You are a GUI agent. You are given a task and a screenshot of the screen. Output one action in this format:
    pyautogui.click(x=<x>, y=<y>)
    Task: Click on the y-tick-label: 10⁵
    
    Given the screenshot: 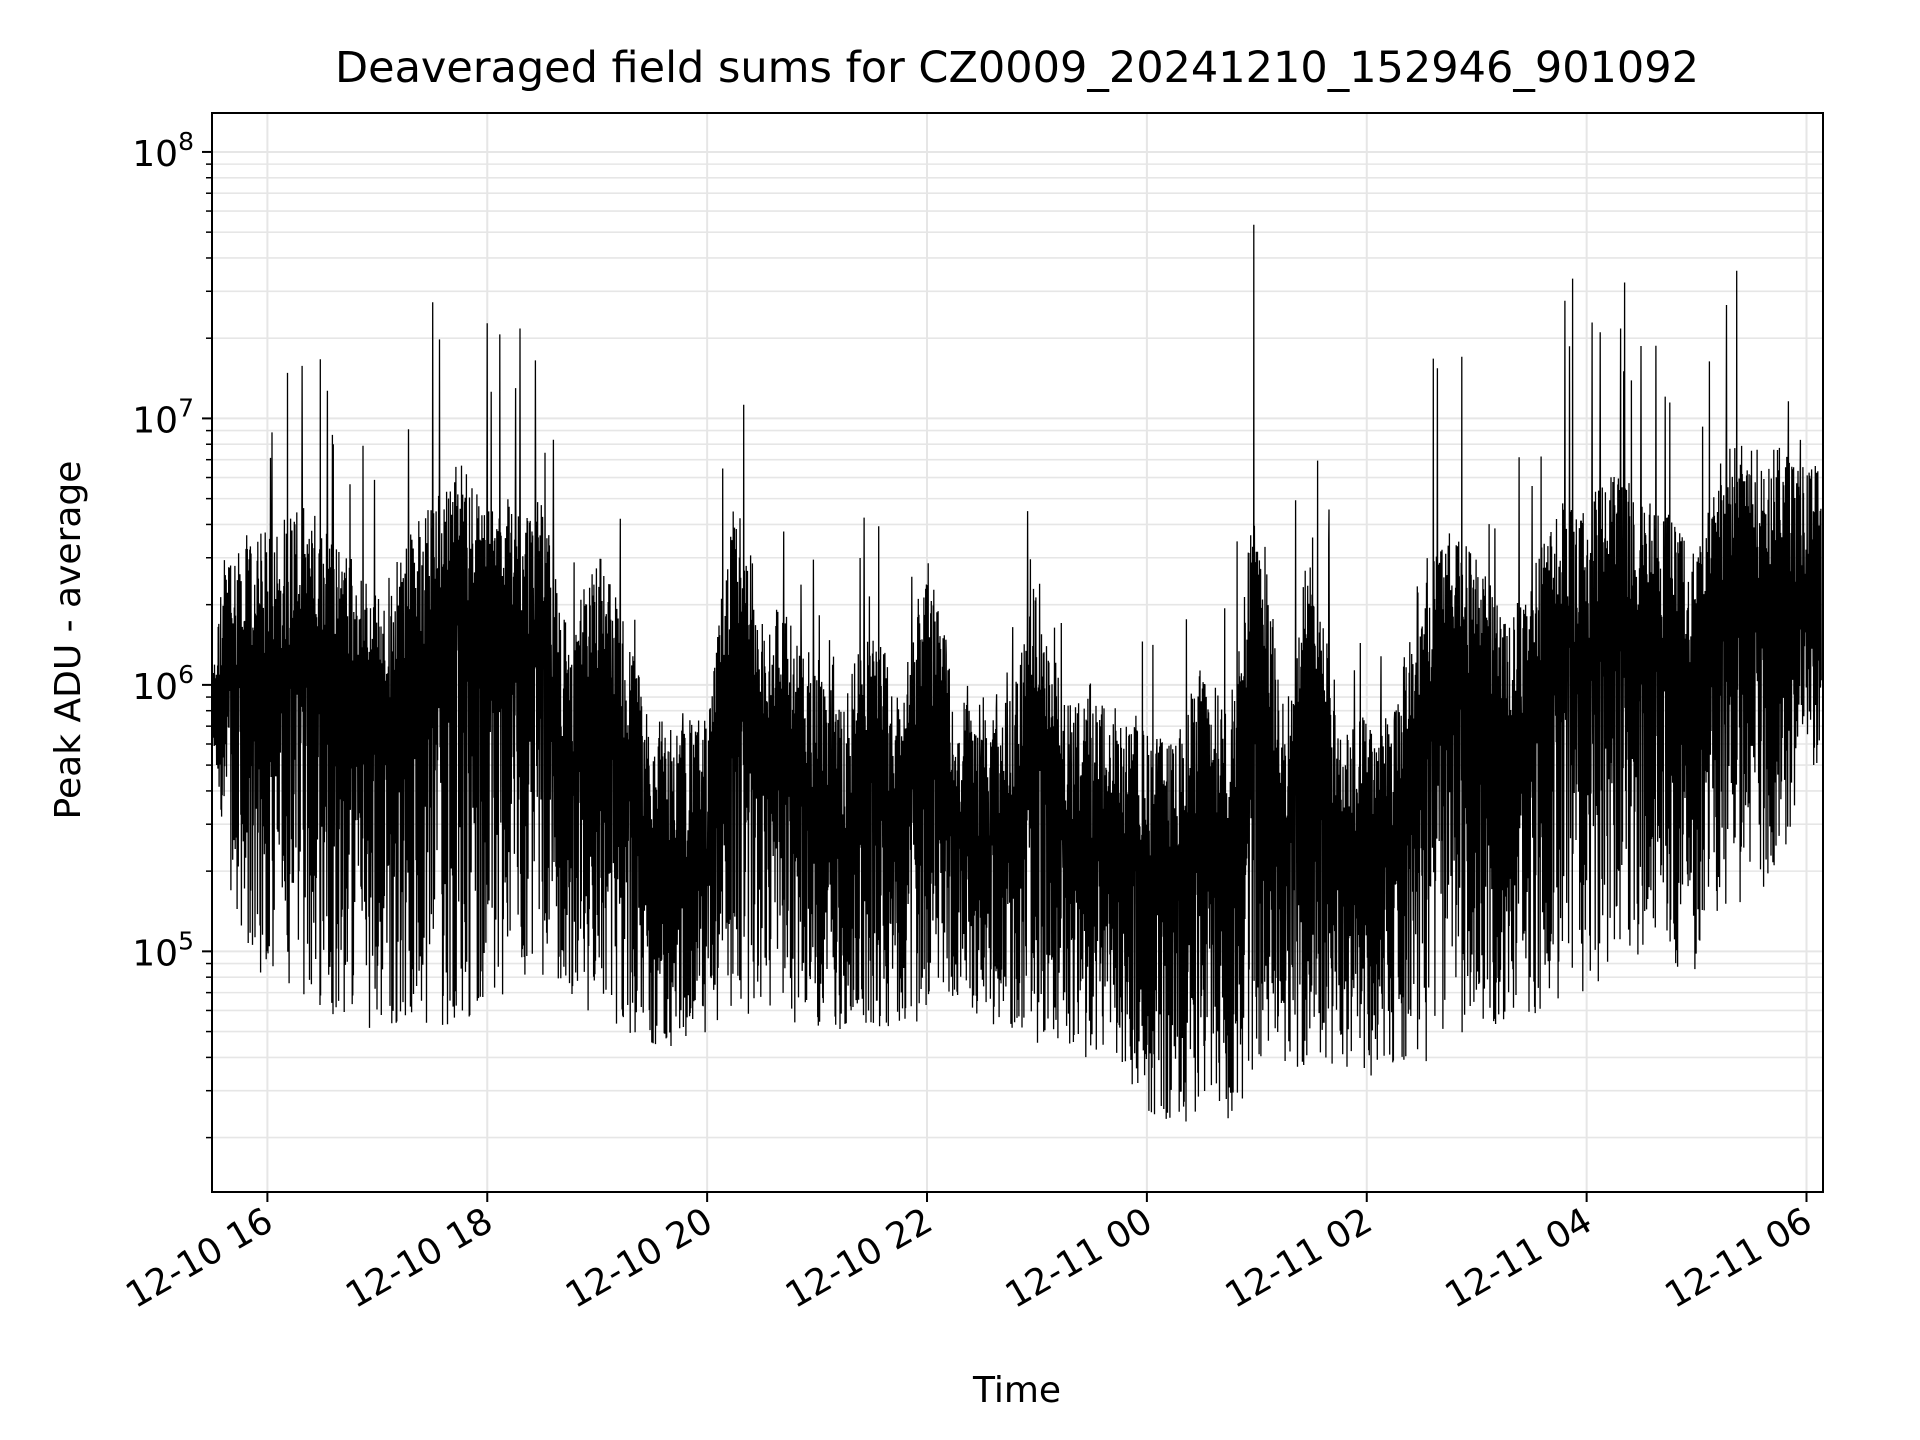 What is the action you would take?
    pyautogui.click(x=163, y=950)
    